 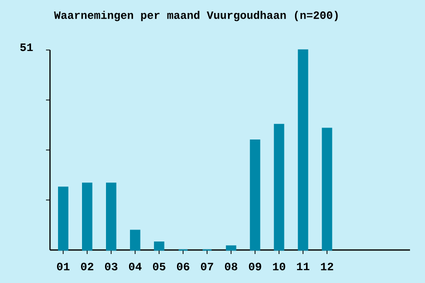 What do you see at coordinates (327, 266) in the screenshot?
I see `x-tick-label: 12` at bounding box center [327, 266].